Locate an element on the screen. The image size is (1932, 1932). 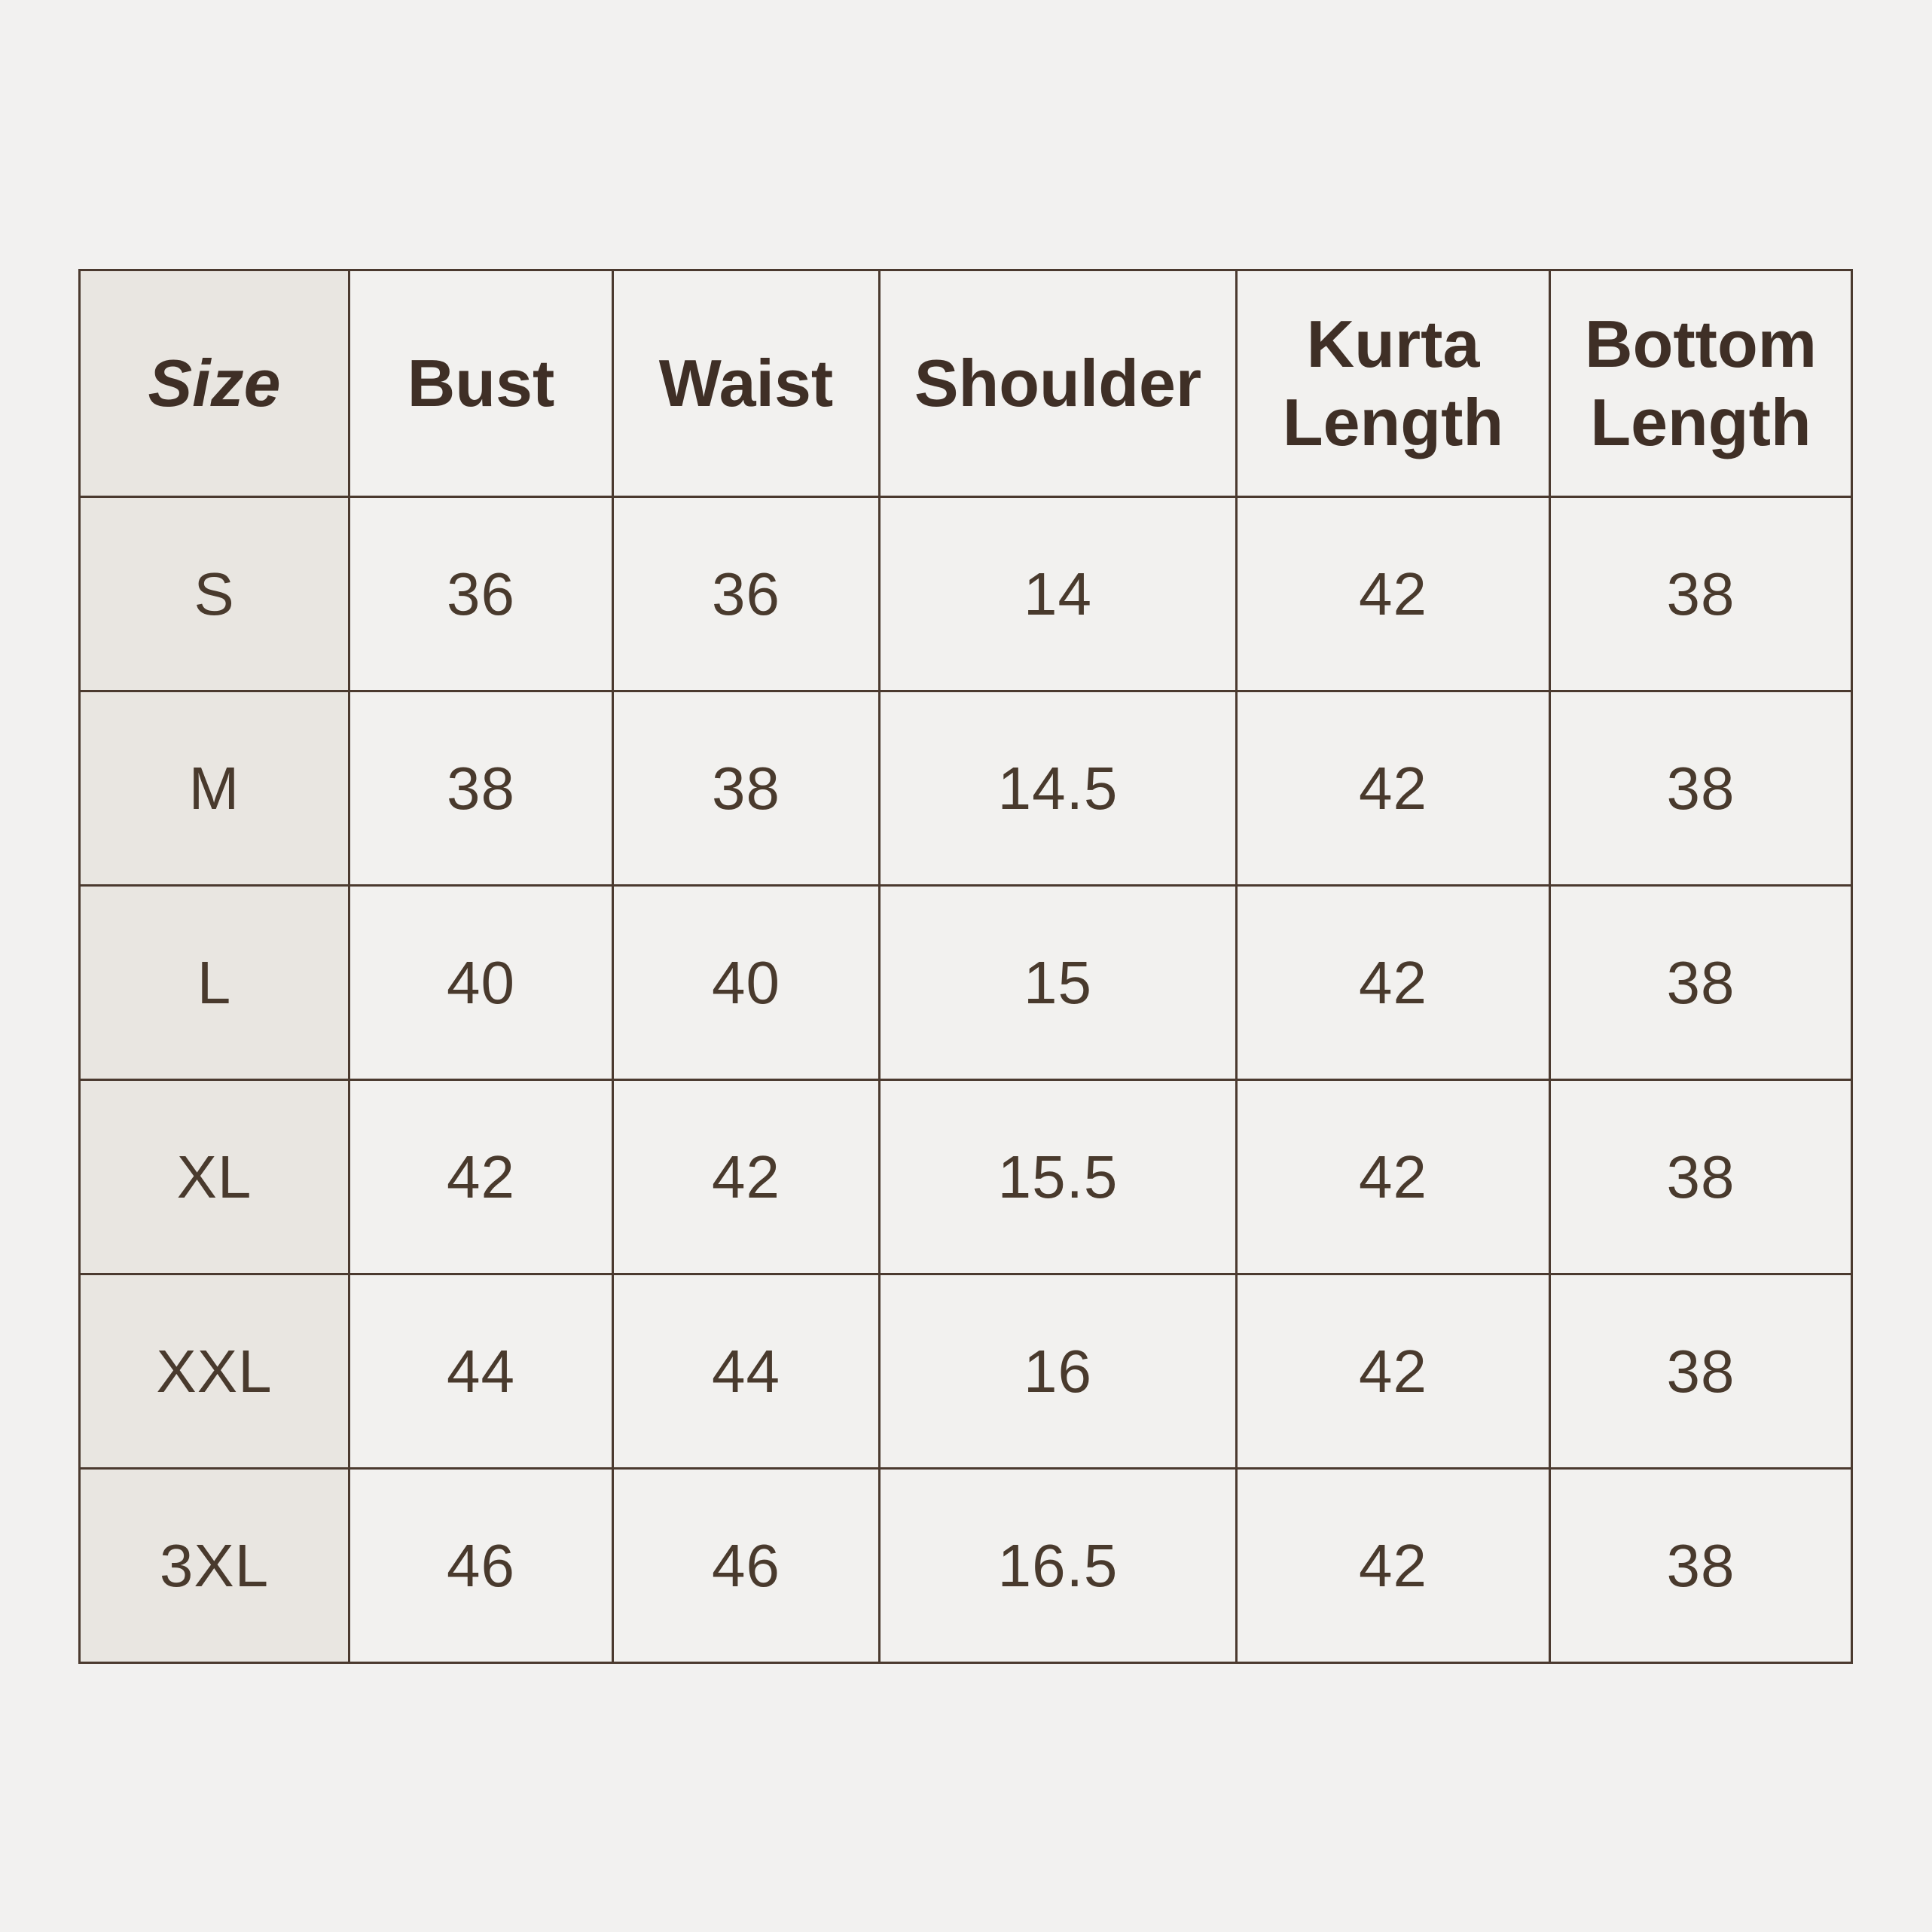
table-row-xxl: XXL 44 44 16 42 38 is located at coordinates (966, 1372).